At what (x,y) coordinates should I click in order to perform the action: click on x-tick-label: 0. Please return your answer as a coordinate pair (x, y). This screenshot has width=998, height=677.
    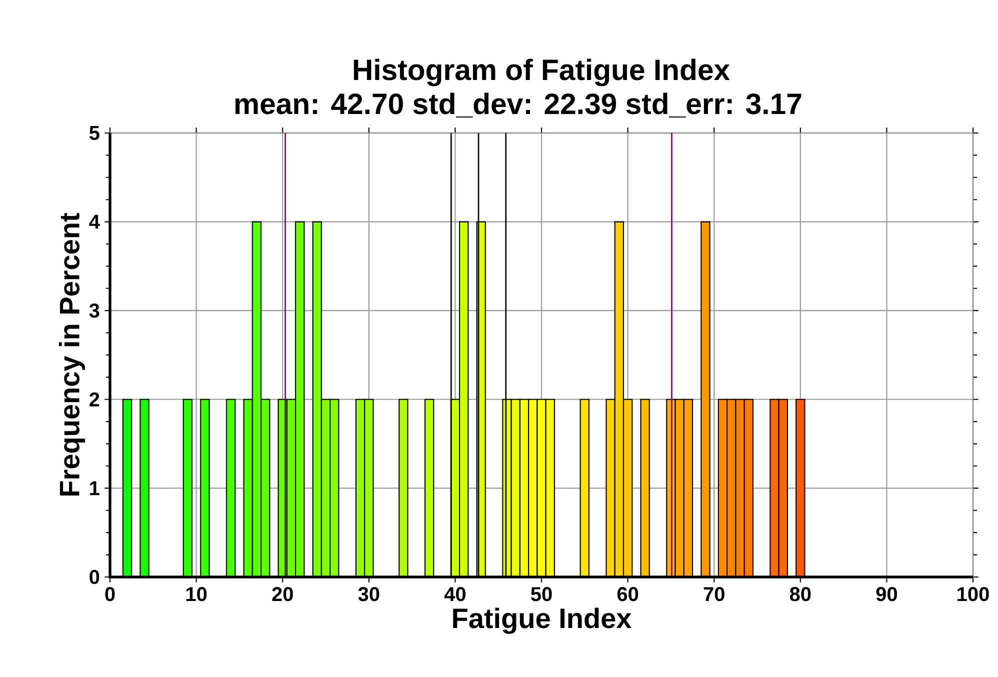
    Looking at the image, I should click on (110, 594).